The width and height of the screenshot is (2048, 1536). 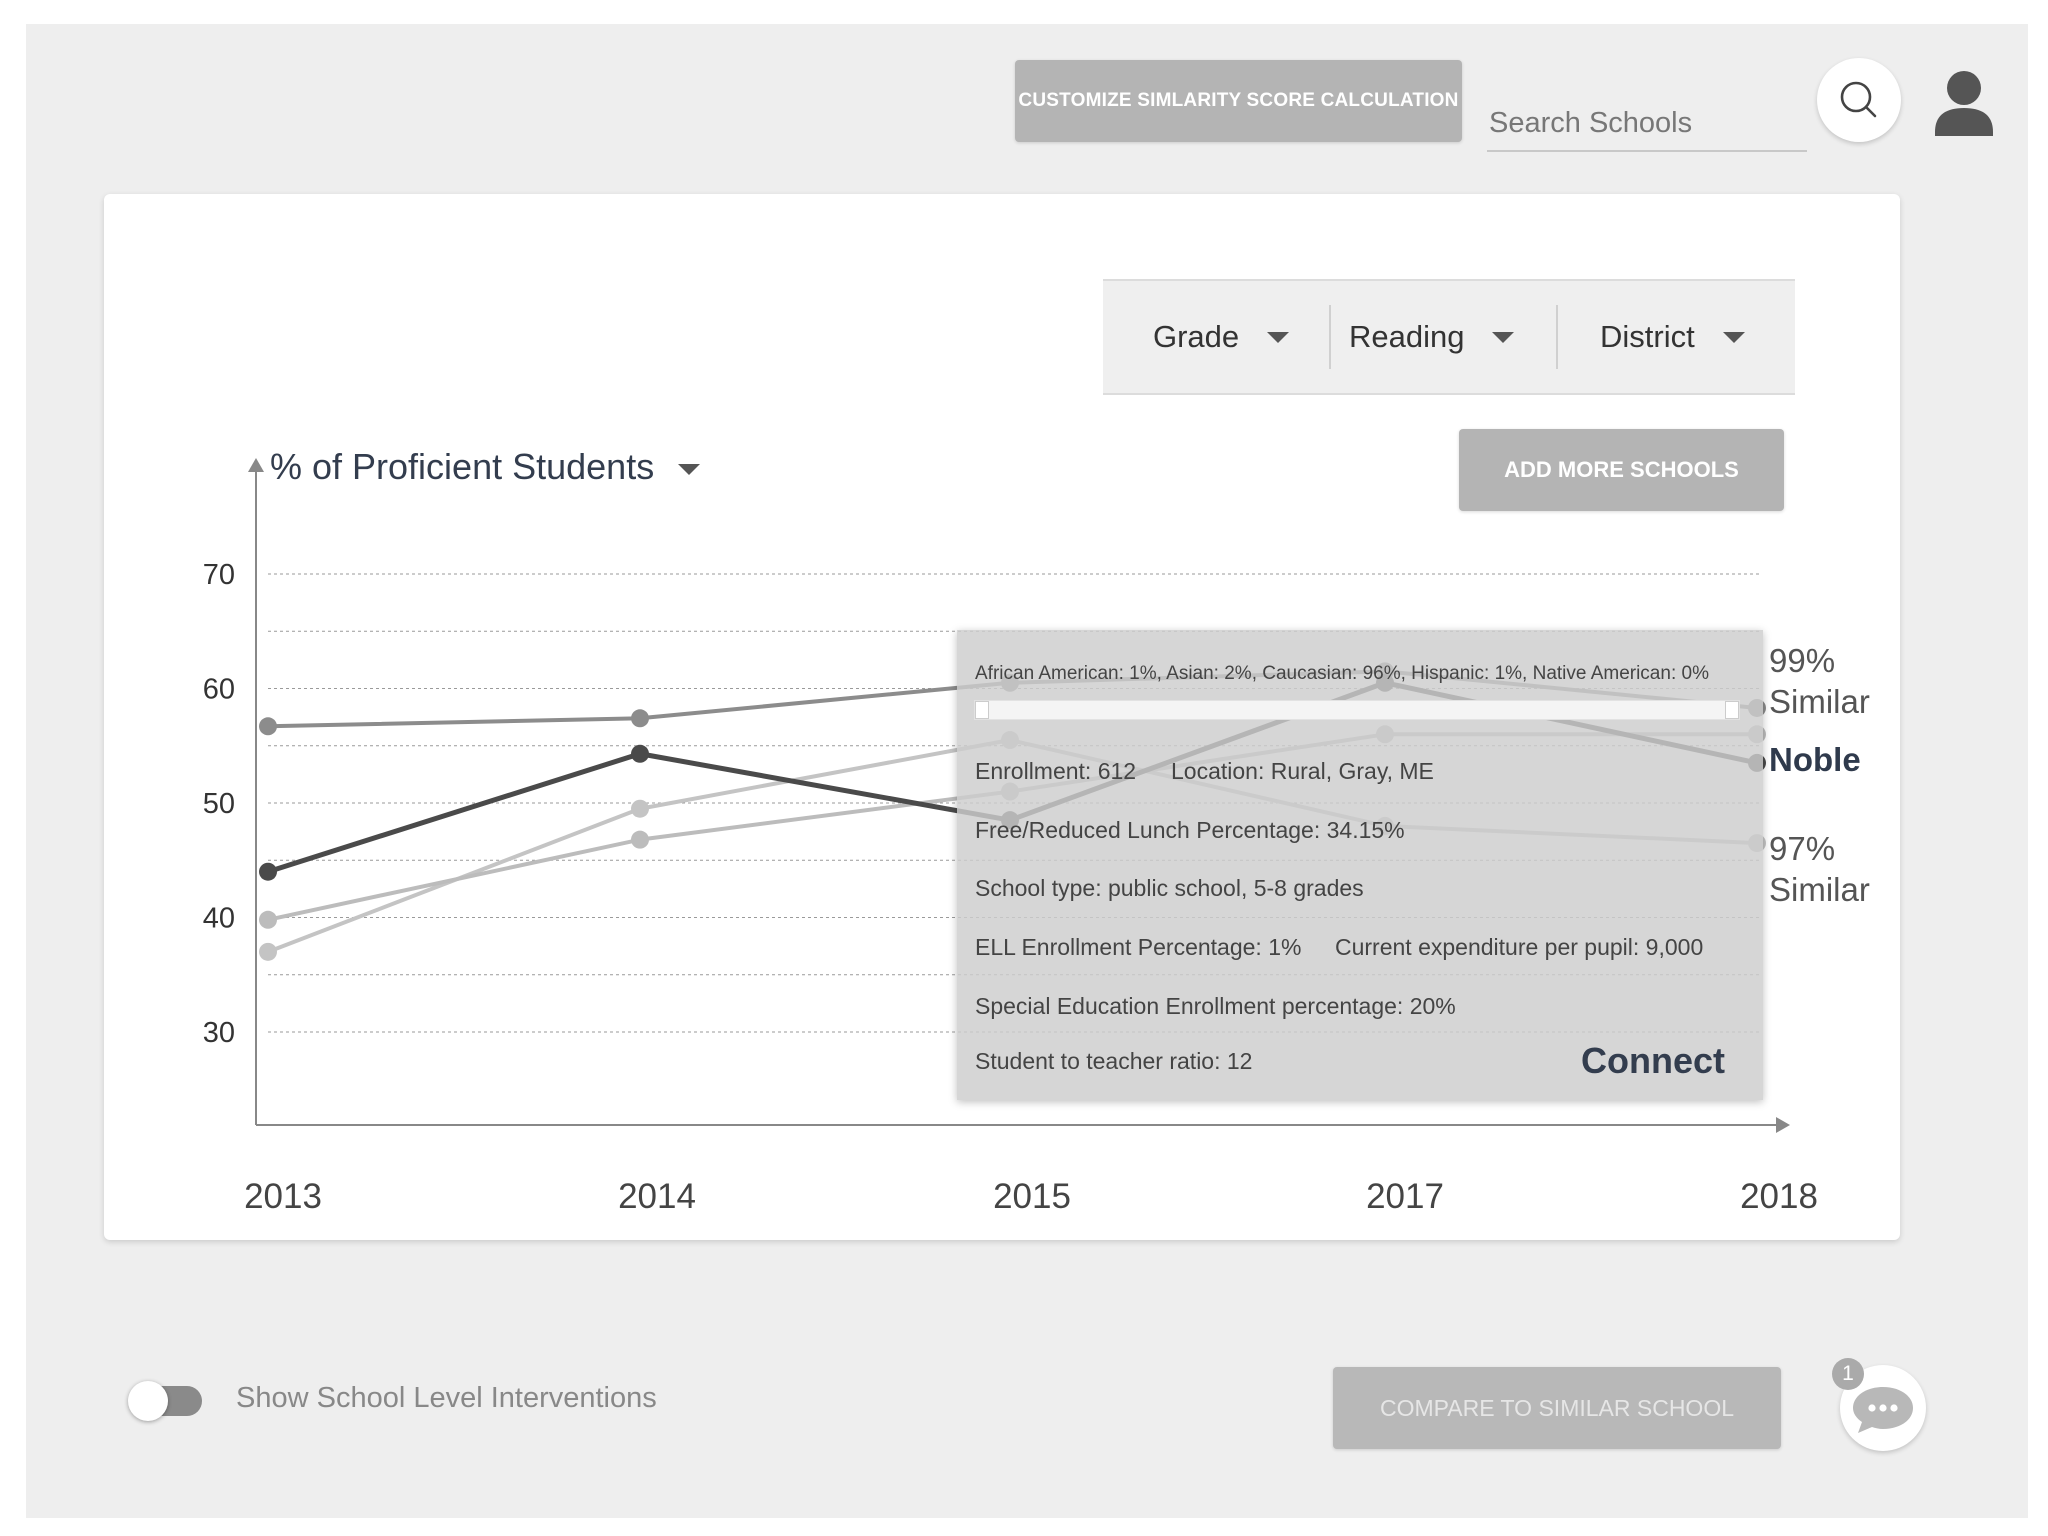 I want to click on x-tick-label: 2013, so click(x=283, y=1196).